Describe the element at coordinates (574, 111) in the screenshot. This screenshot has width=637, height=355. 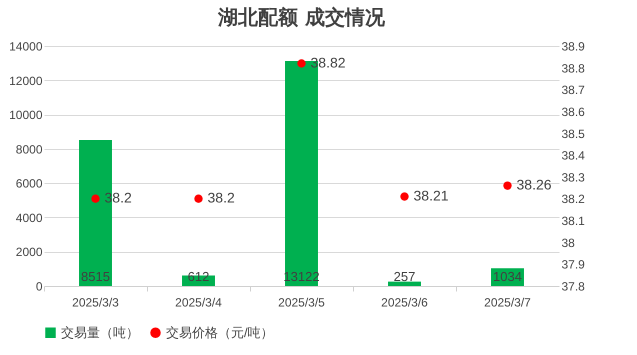
I see `y2-tick-label: 38.6` at that location.